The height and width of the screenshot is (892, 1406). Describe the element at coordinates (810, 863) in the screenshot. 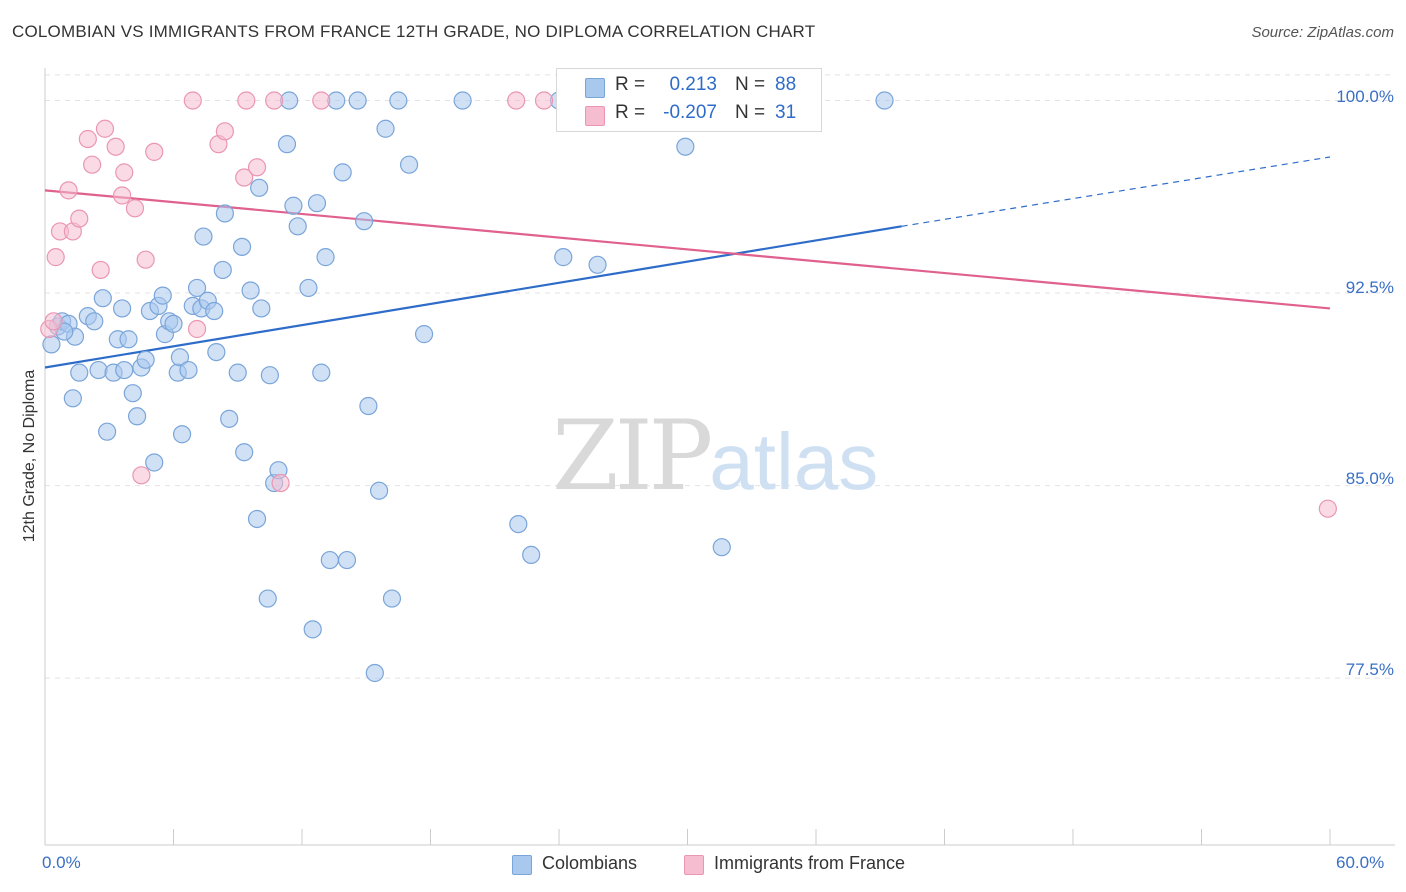

I see `series-legend-label-france: Immigrants from France` at that location.